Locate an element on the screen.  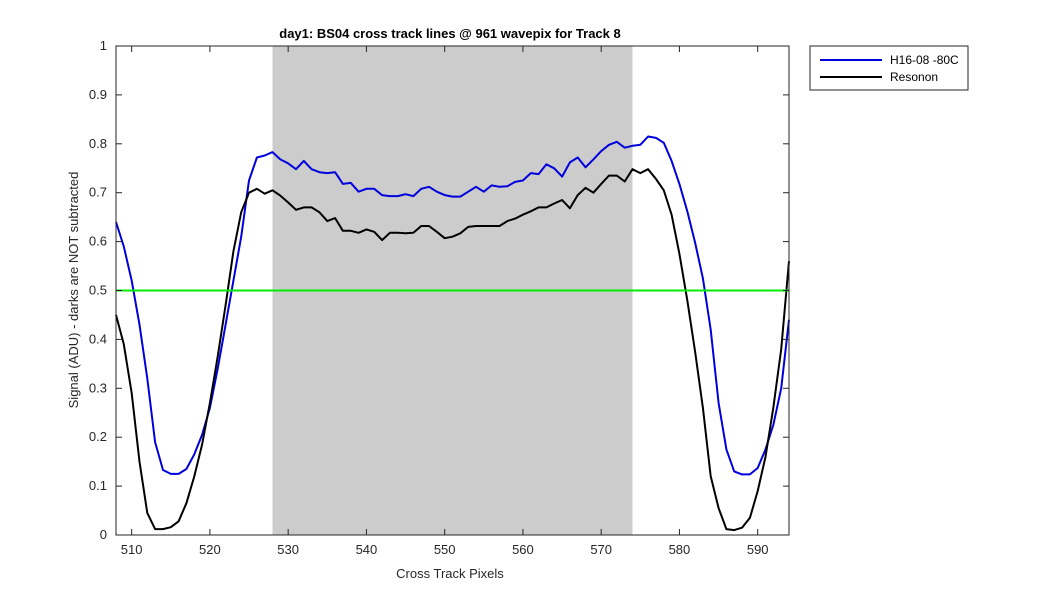
y-tick-label: 0.9 is located at coordinates (98, 94).